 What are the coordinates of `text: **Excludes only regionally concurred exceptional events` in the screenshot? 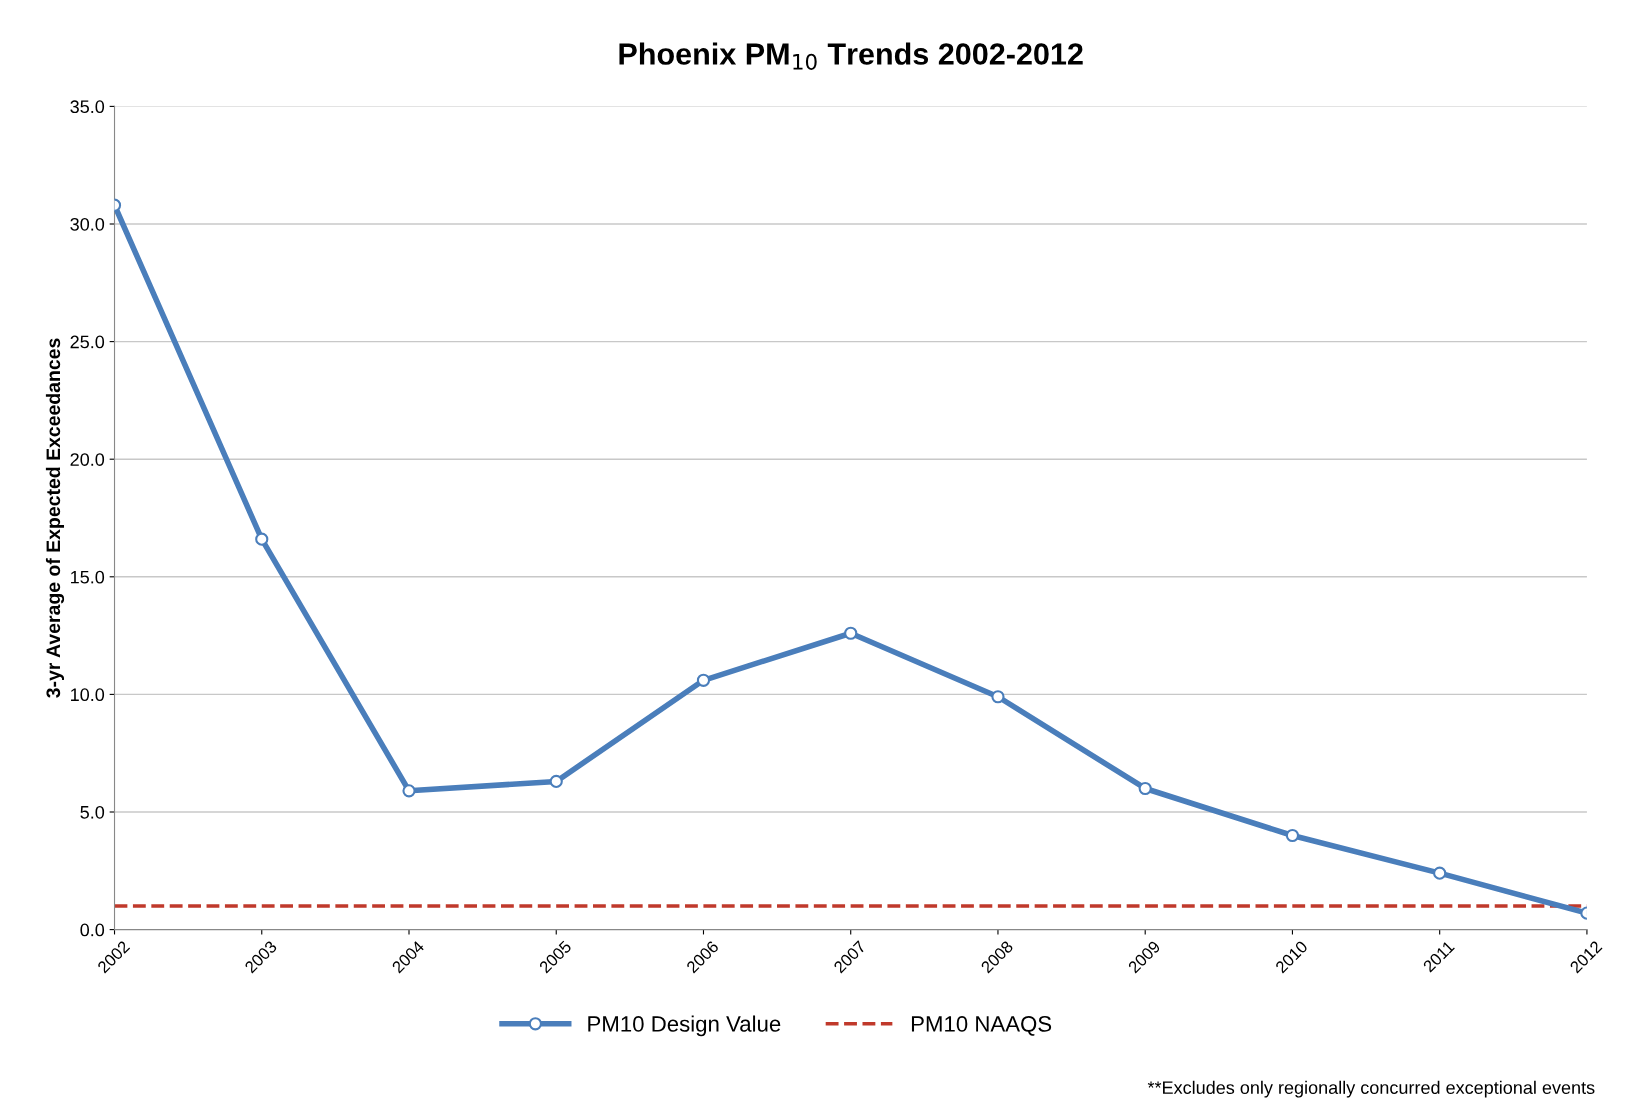 It's located at (1371, 1089).